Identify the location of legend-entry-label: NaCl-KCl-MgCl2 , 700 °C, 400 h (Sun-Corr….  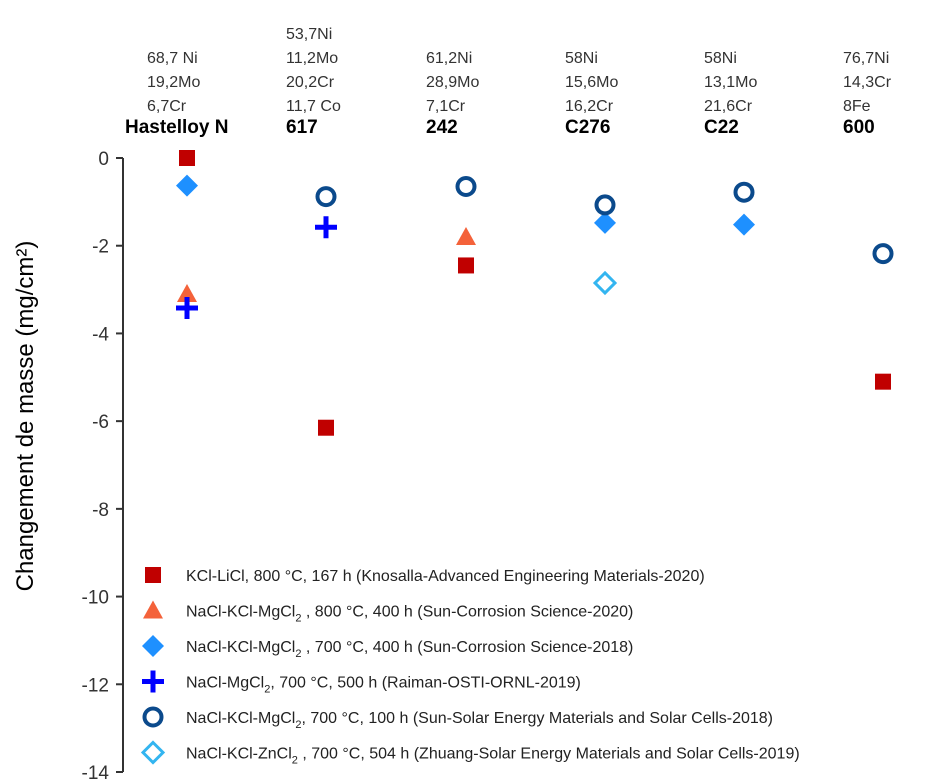
(409, 649).